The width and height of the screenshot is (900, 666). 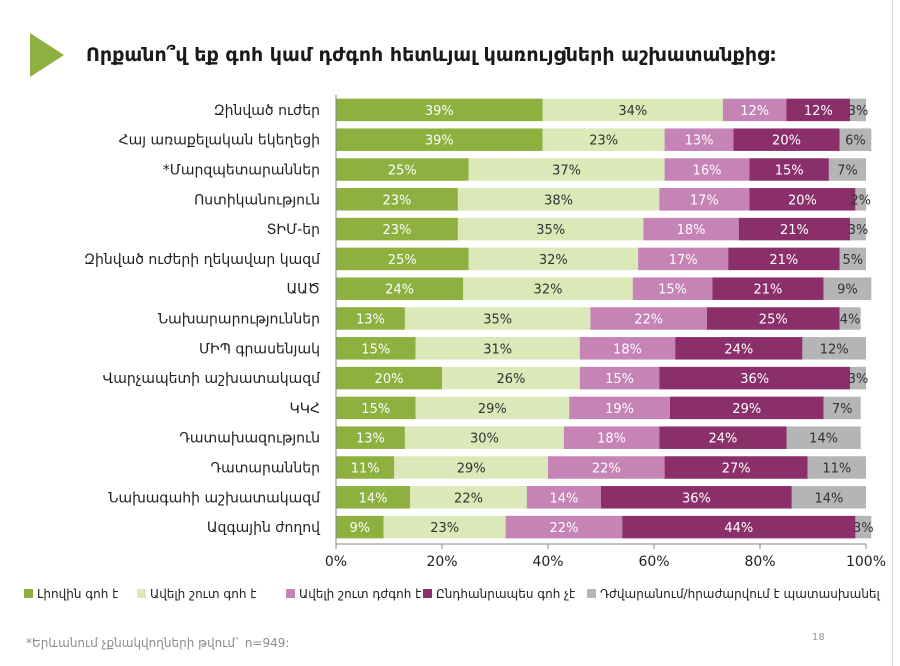 I want to click on category-label: ԿԿՀ, so click(x=304, y=409).